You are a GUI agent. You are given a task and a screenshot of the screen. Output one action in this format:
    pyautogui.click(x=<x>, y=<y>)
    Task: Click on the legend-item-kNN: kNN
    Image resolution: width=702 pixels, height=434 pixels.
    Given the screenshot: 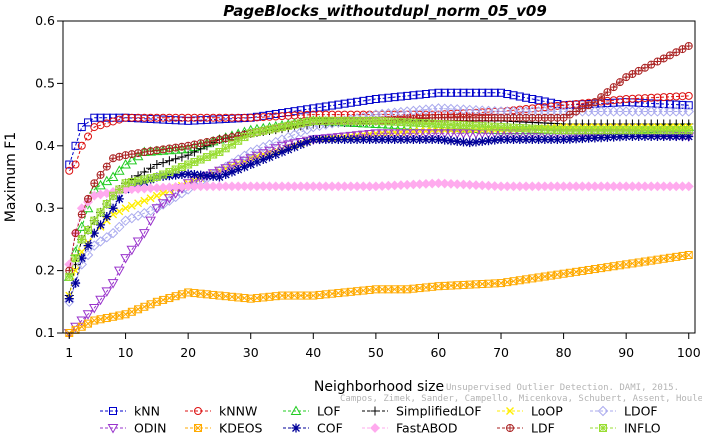 What is the action you would take?
    pyautogui.click(x=130, y=411)
    